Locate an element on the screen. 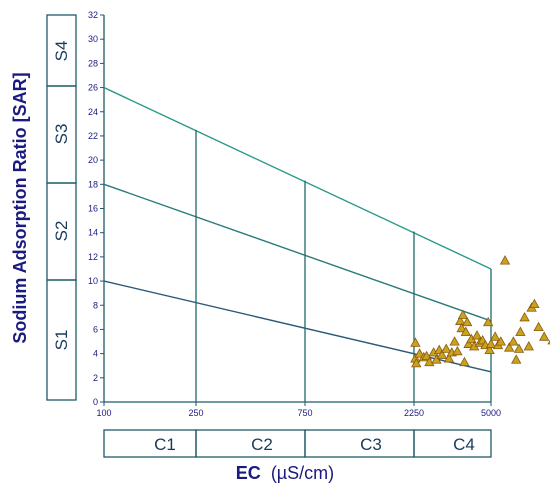 This screenshot has width=550, height=491. x-tick-group: 100 250 750 2250 5000 is located at coordinates (298, 410).